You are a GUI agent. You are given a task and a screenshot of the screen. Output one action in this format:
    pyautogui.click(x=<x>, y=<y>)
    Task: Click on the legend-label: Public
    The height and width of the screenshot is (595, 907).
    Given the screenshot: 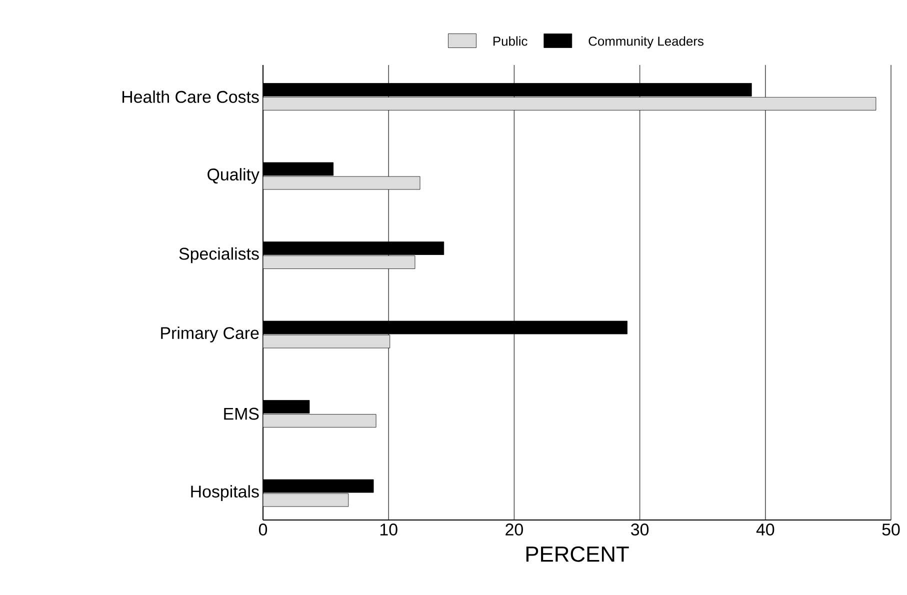 What is the action you would take?
    pyautogui.click(x=510, y=41)
    